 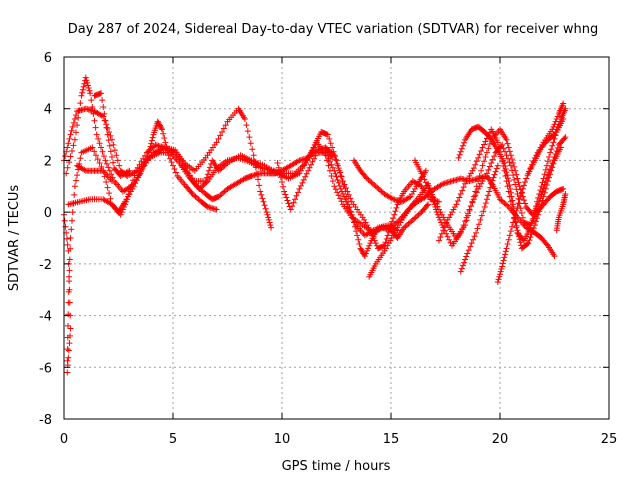 I want to click on x-tick-label: 10, so click(x=282, y=439).